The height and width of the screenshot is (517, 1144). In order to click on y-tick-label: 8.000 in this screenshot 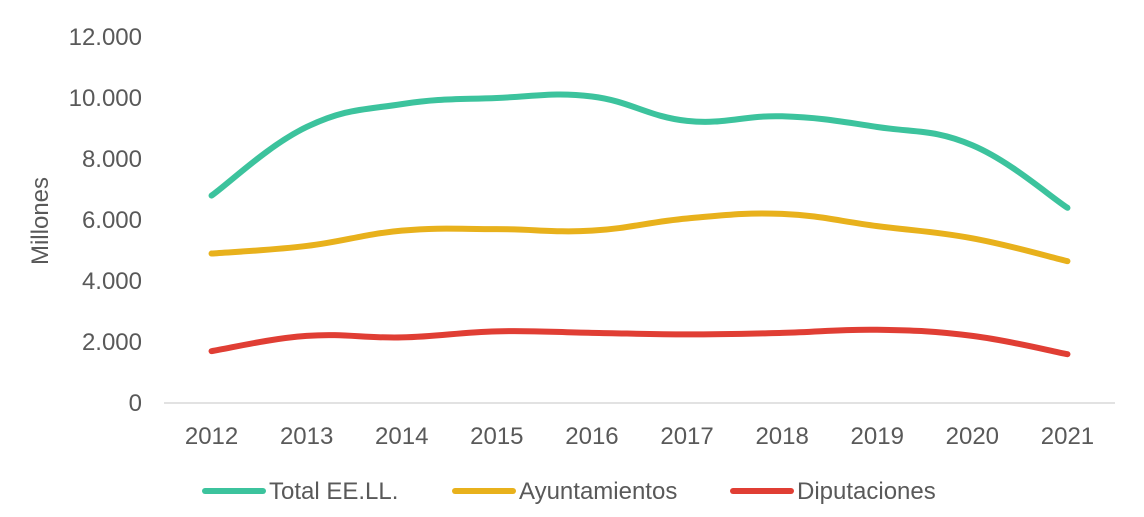, I will do `click(112, 159)`.